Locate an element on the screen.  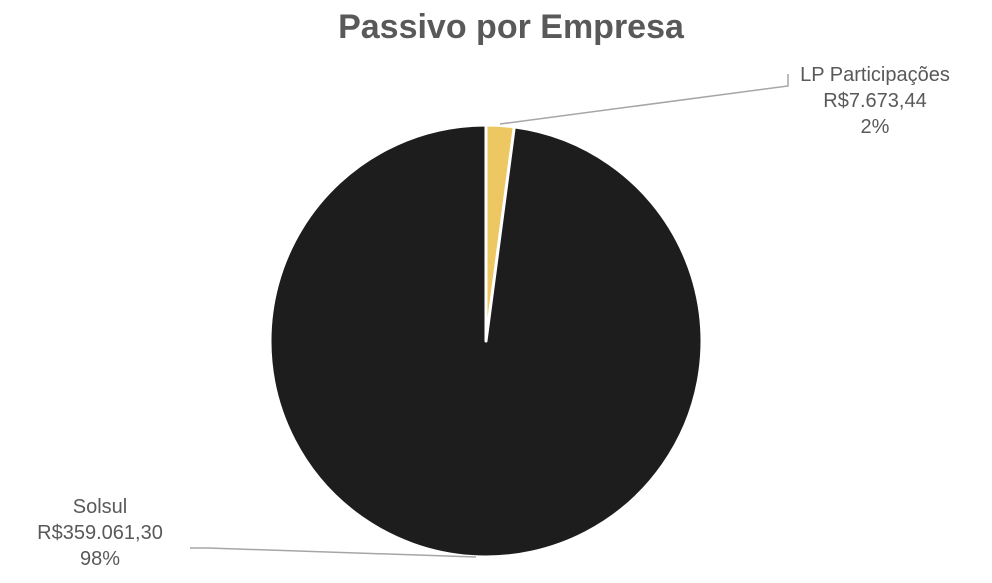
slice-value-label: R$359.061,30 is located at coordinates (100, 533).